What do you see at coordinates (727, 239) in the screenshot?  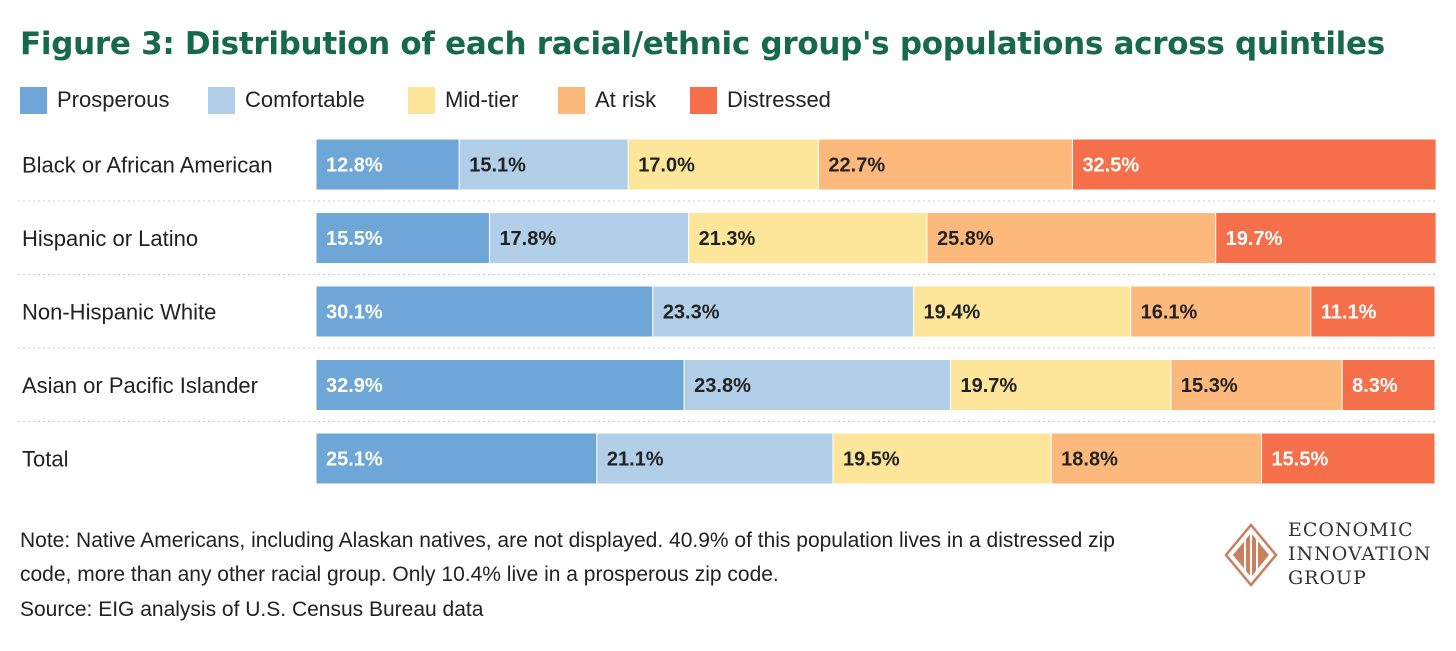 I see `data-label: 21.3%` at bounding box center [727, 239].